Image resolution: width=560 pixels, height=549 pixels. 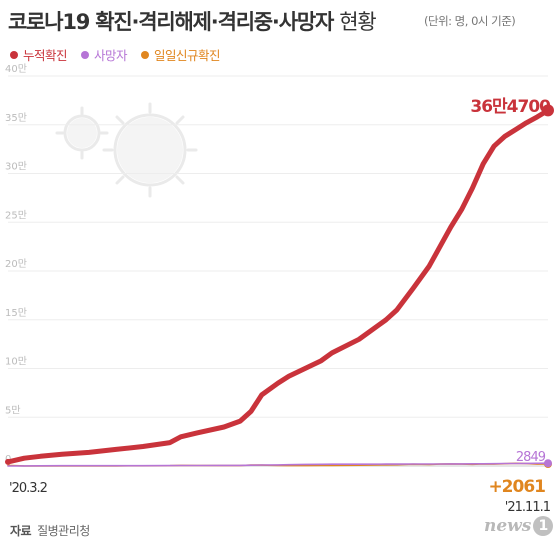 I want to click on source: 자료 질병관리청, so click(x=50, y=530).